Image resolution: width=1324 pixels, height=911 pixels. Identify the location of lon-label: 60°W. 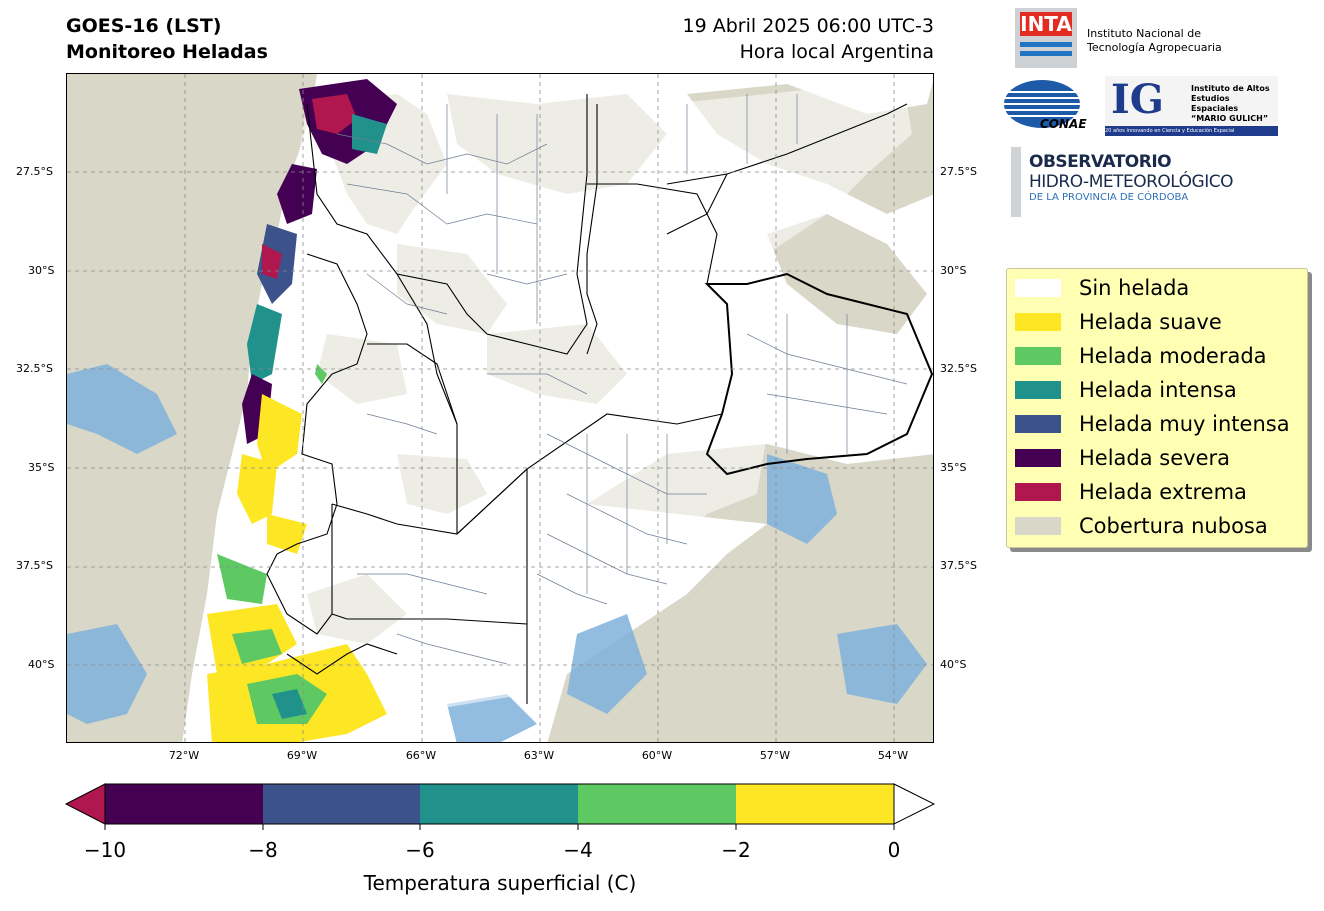
(657, 755).